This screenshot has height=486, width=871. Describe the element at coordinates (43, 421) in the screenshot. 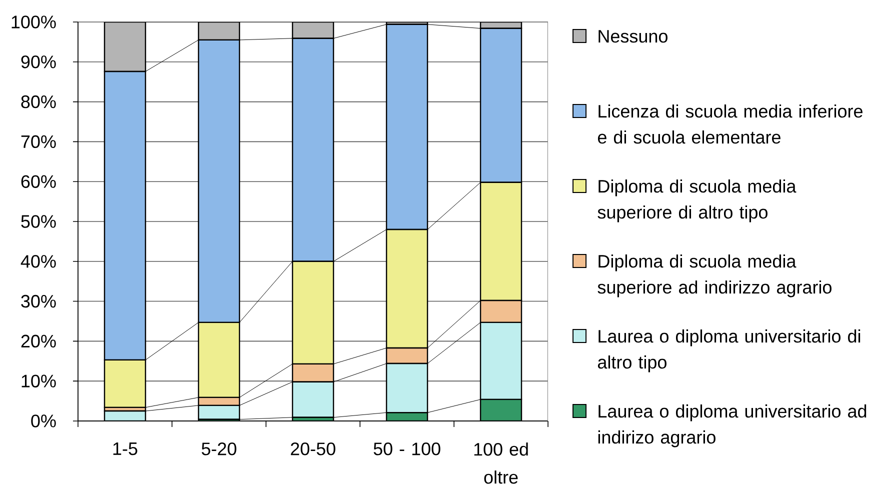

I see `y-tick-label: 0%` at that location.